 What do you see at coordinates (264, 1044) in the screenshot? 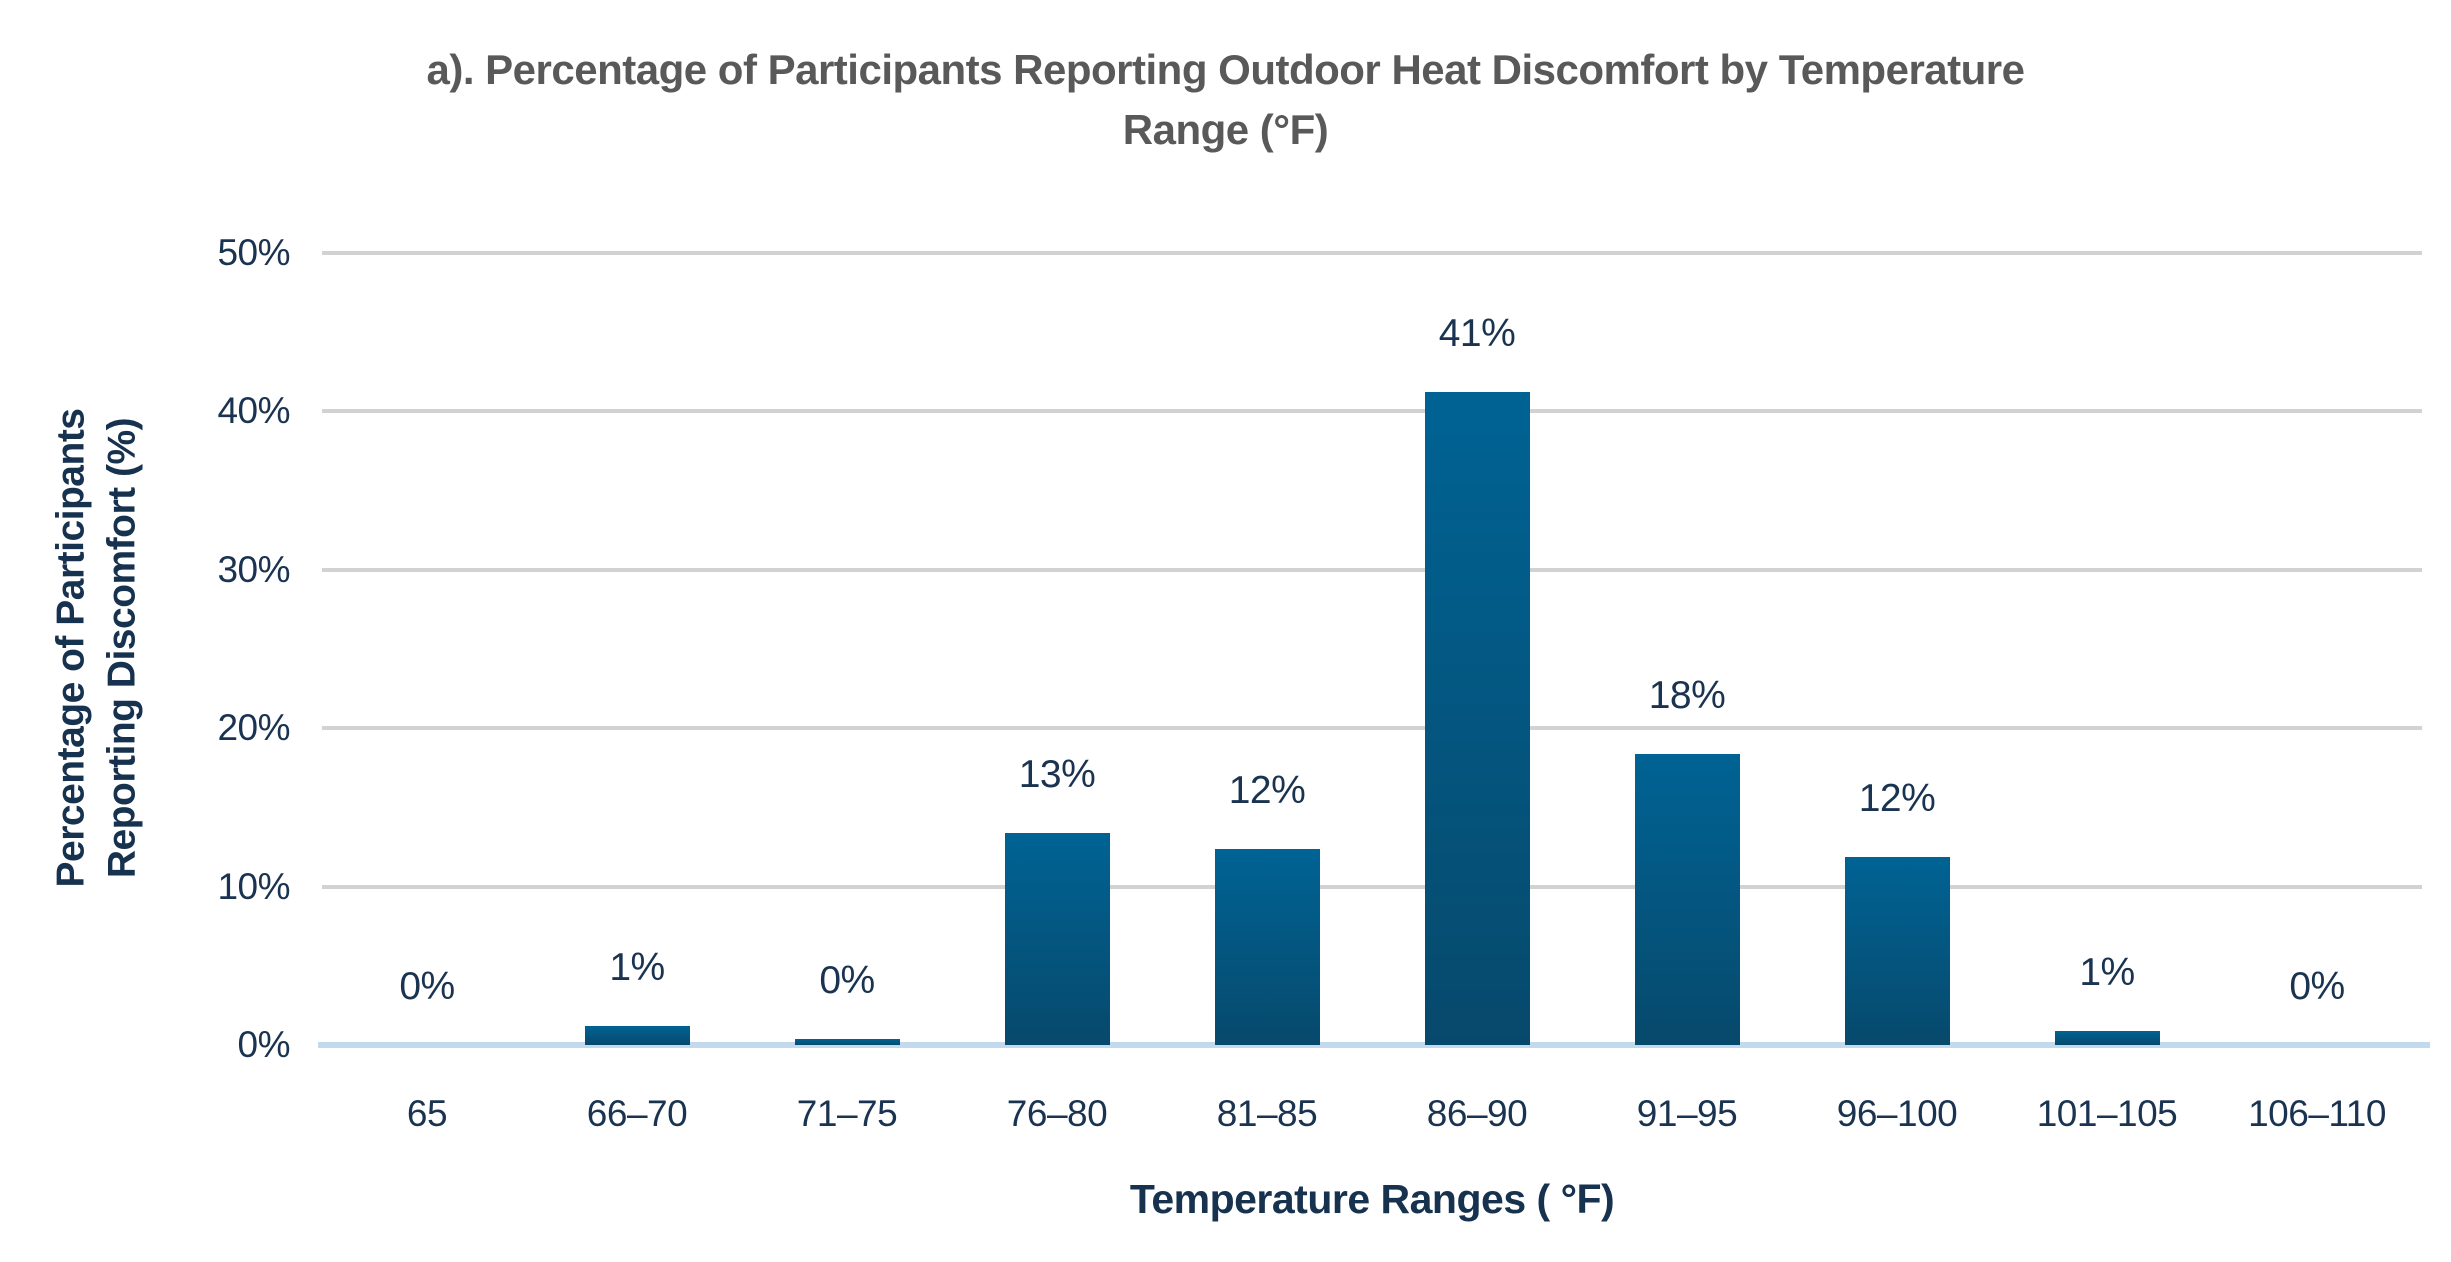
I see `y-tick-label: 0%` at bounding box center [264, 1044].